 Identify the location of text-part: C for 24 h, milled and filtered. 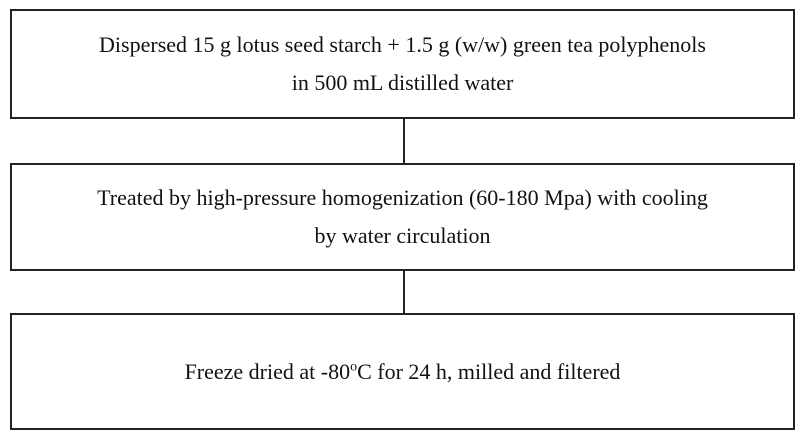
(489, 371).